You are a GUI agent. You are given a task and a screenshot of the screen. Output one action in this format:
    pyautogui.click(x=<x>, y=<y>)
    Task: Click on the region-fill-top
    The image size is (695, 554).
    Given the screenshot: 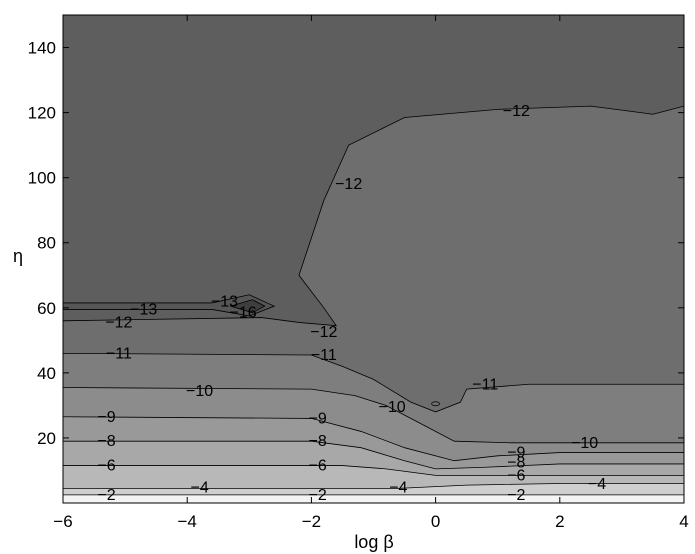 What is the action you would take?
    pyautogui.click(x=373, y=498)
    